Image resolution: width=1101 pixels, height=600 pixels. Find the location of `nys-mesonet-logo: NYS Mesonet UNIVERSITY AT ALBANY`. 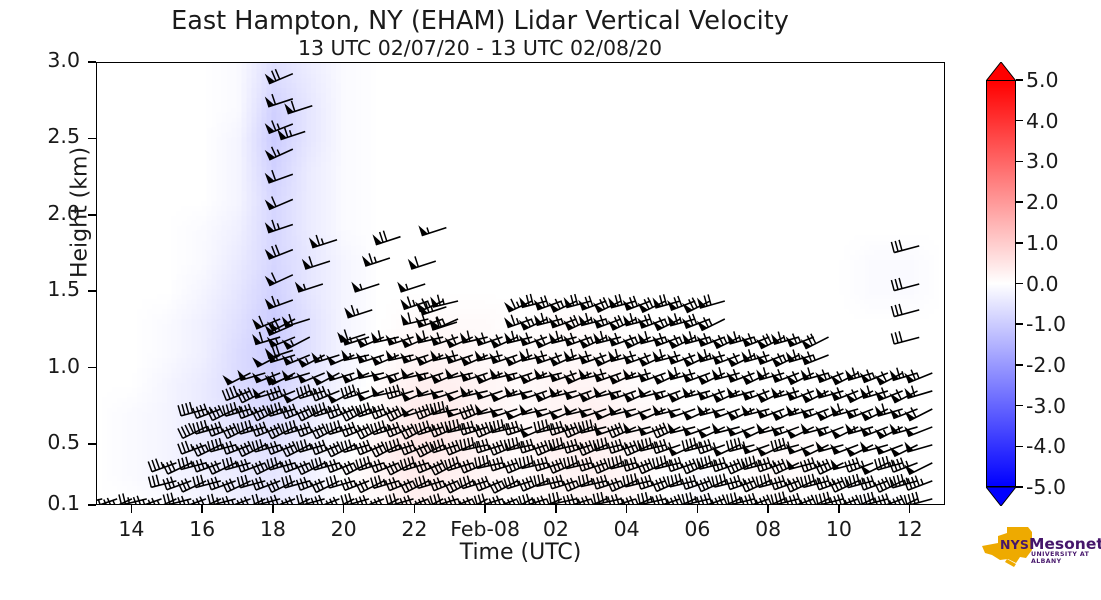

nys-mesonet-logo: NYS Mesonet UNIVERSITY AT ALBANY is located at coordinates (1038, 548).